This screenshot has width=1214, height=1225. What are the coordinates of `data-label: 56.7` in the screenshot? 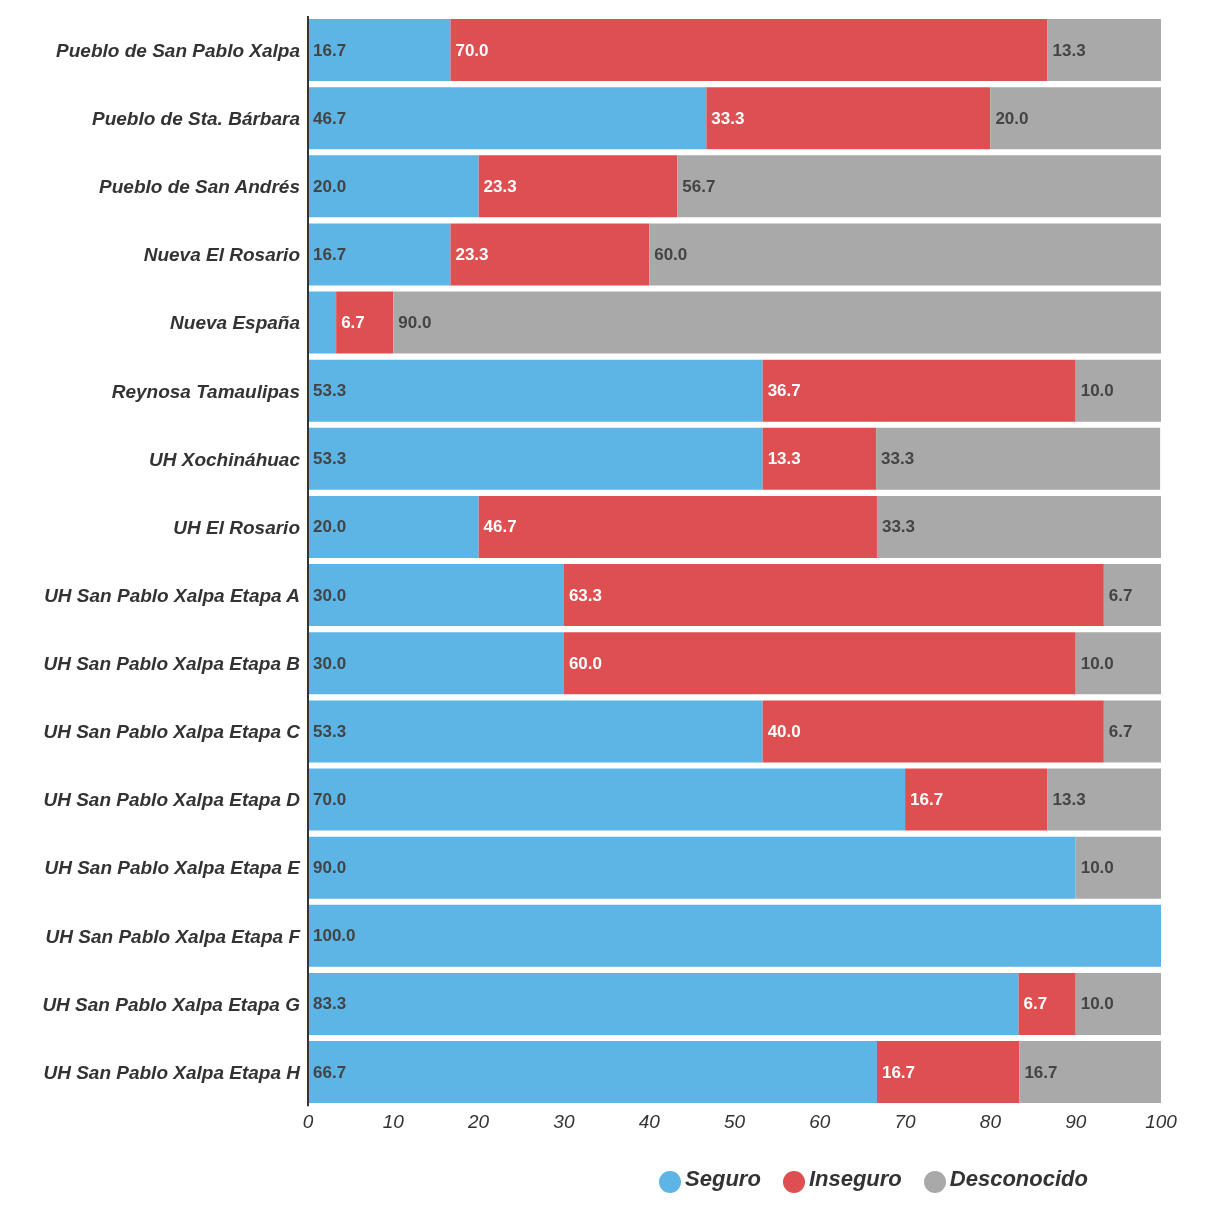 It's located at (699, 186).